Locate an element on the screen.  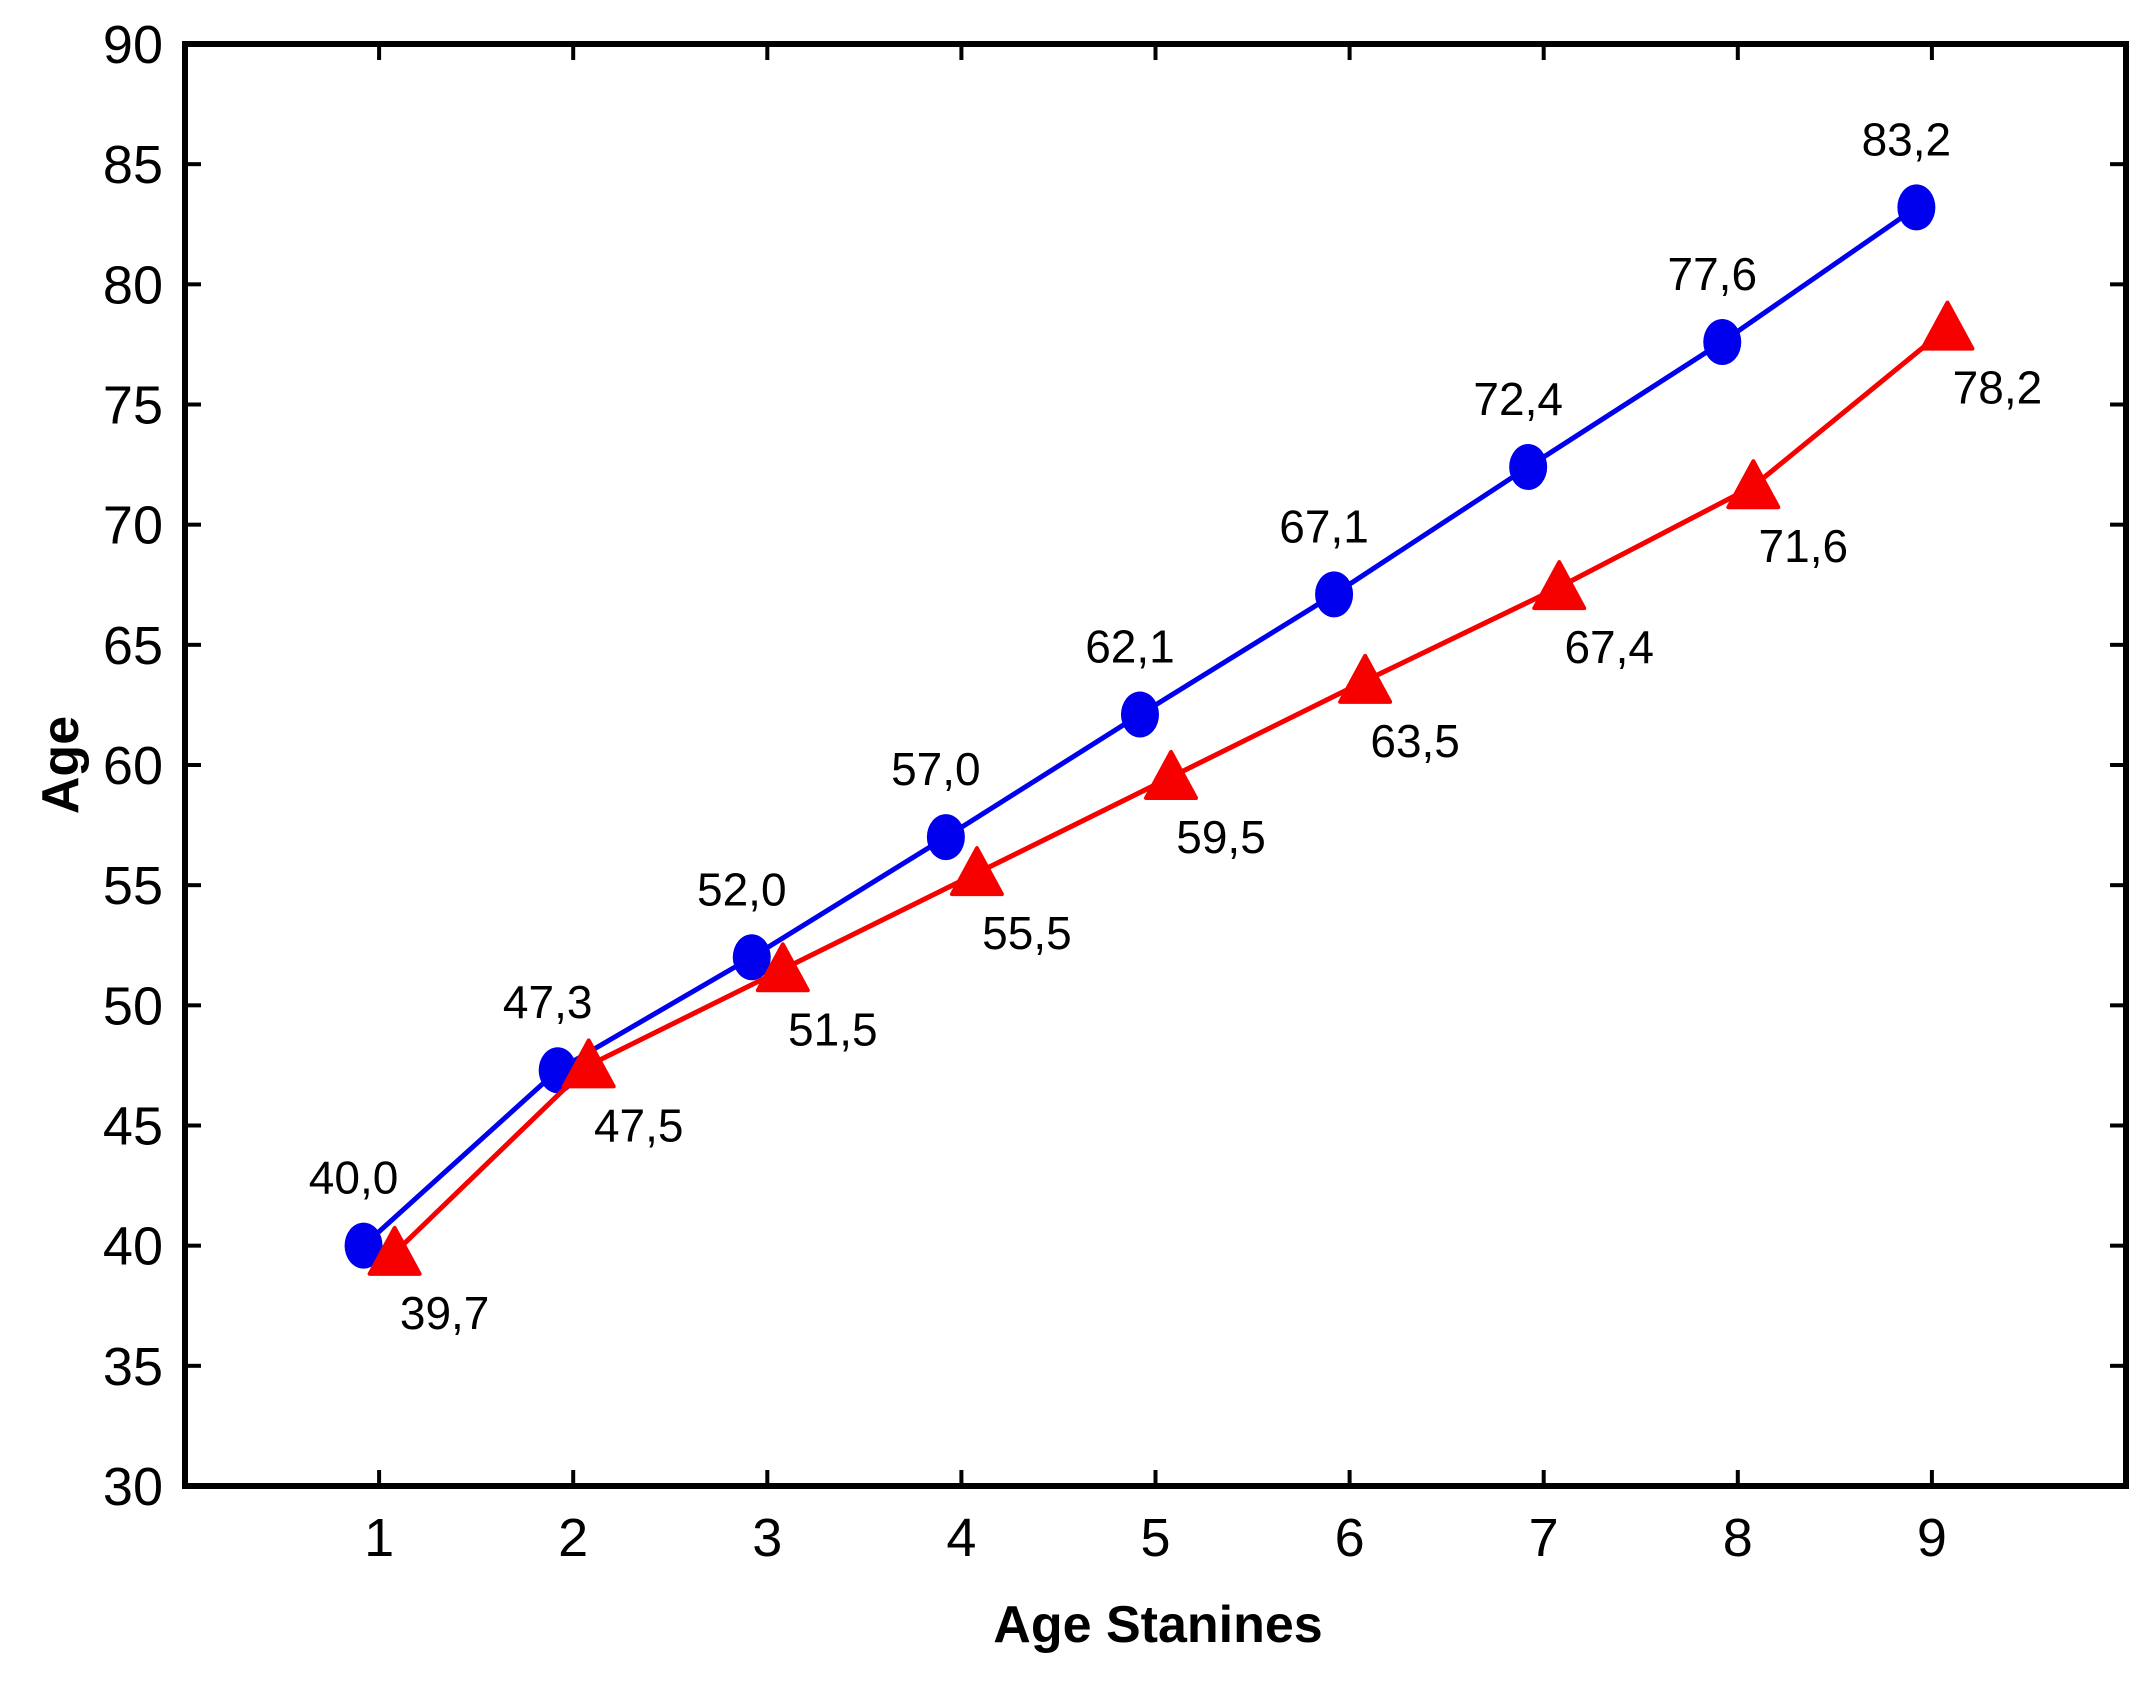
y-tick-label: 30 is located at coordinates (133, 1487).